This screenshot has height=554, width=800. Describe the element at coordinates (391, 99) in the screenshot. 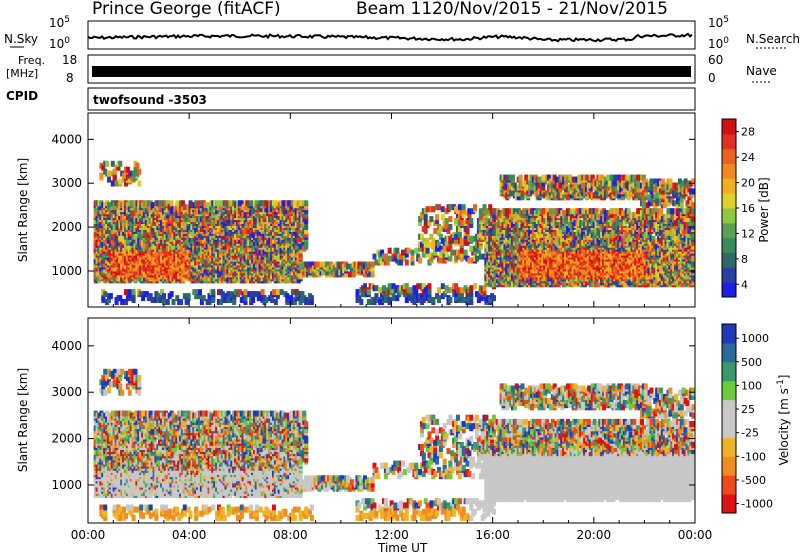

I see `cpid-strip-frame` at that location.